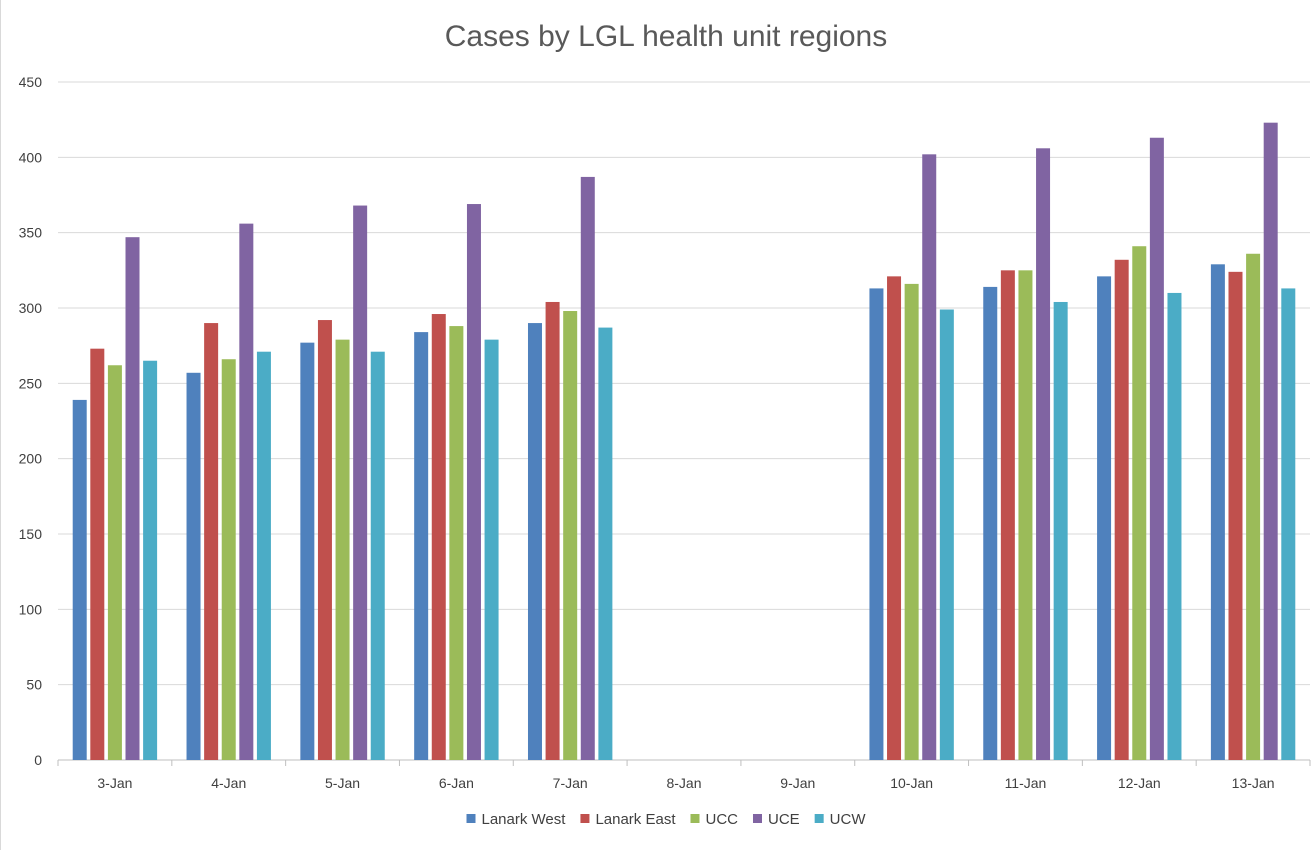 The height and width of the screenshot is (850, 1312). What do you see at coordinates (31, 233) in the screenshot?
I see `y-tick-label: 350` at bounding box center [31, 233].